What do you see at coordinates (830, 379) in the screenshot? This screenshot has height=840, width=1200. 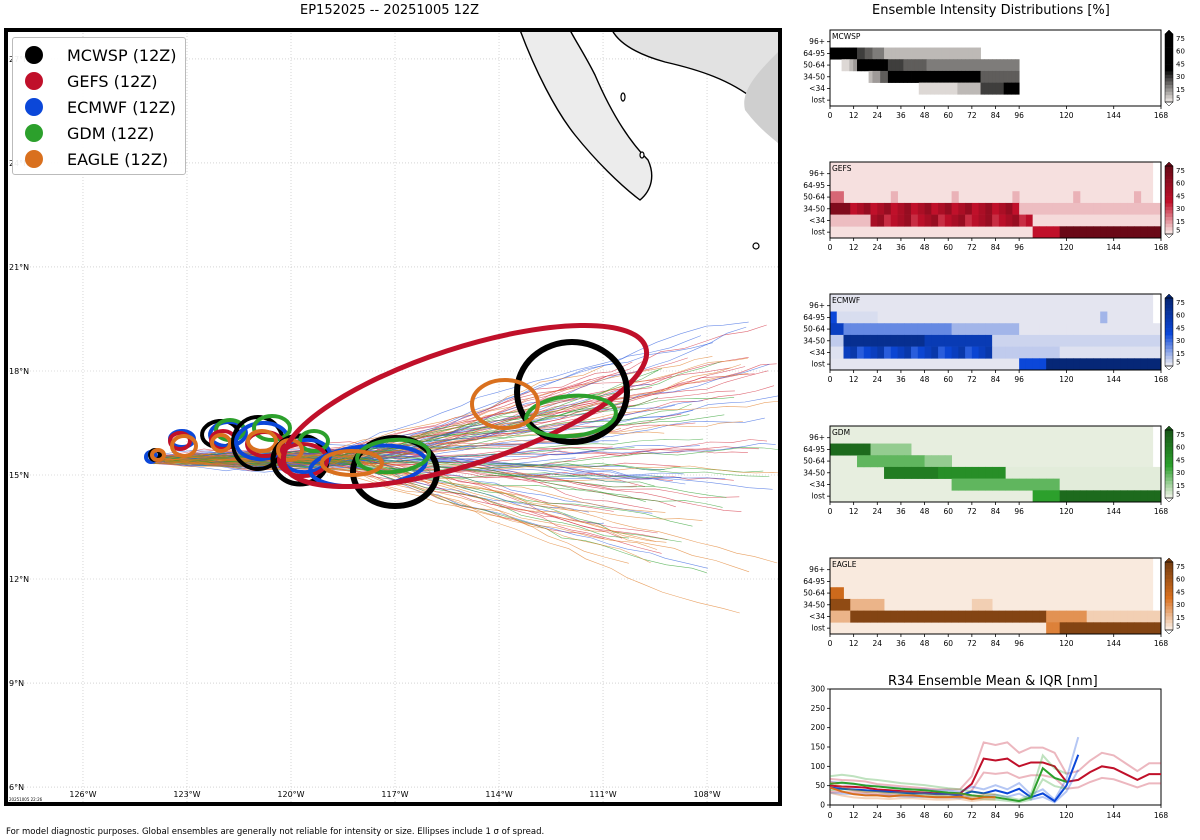 I see `x-tick-label: 0` at bounding box center [830, 379].